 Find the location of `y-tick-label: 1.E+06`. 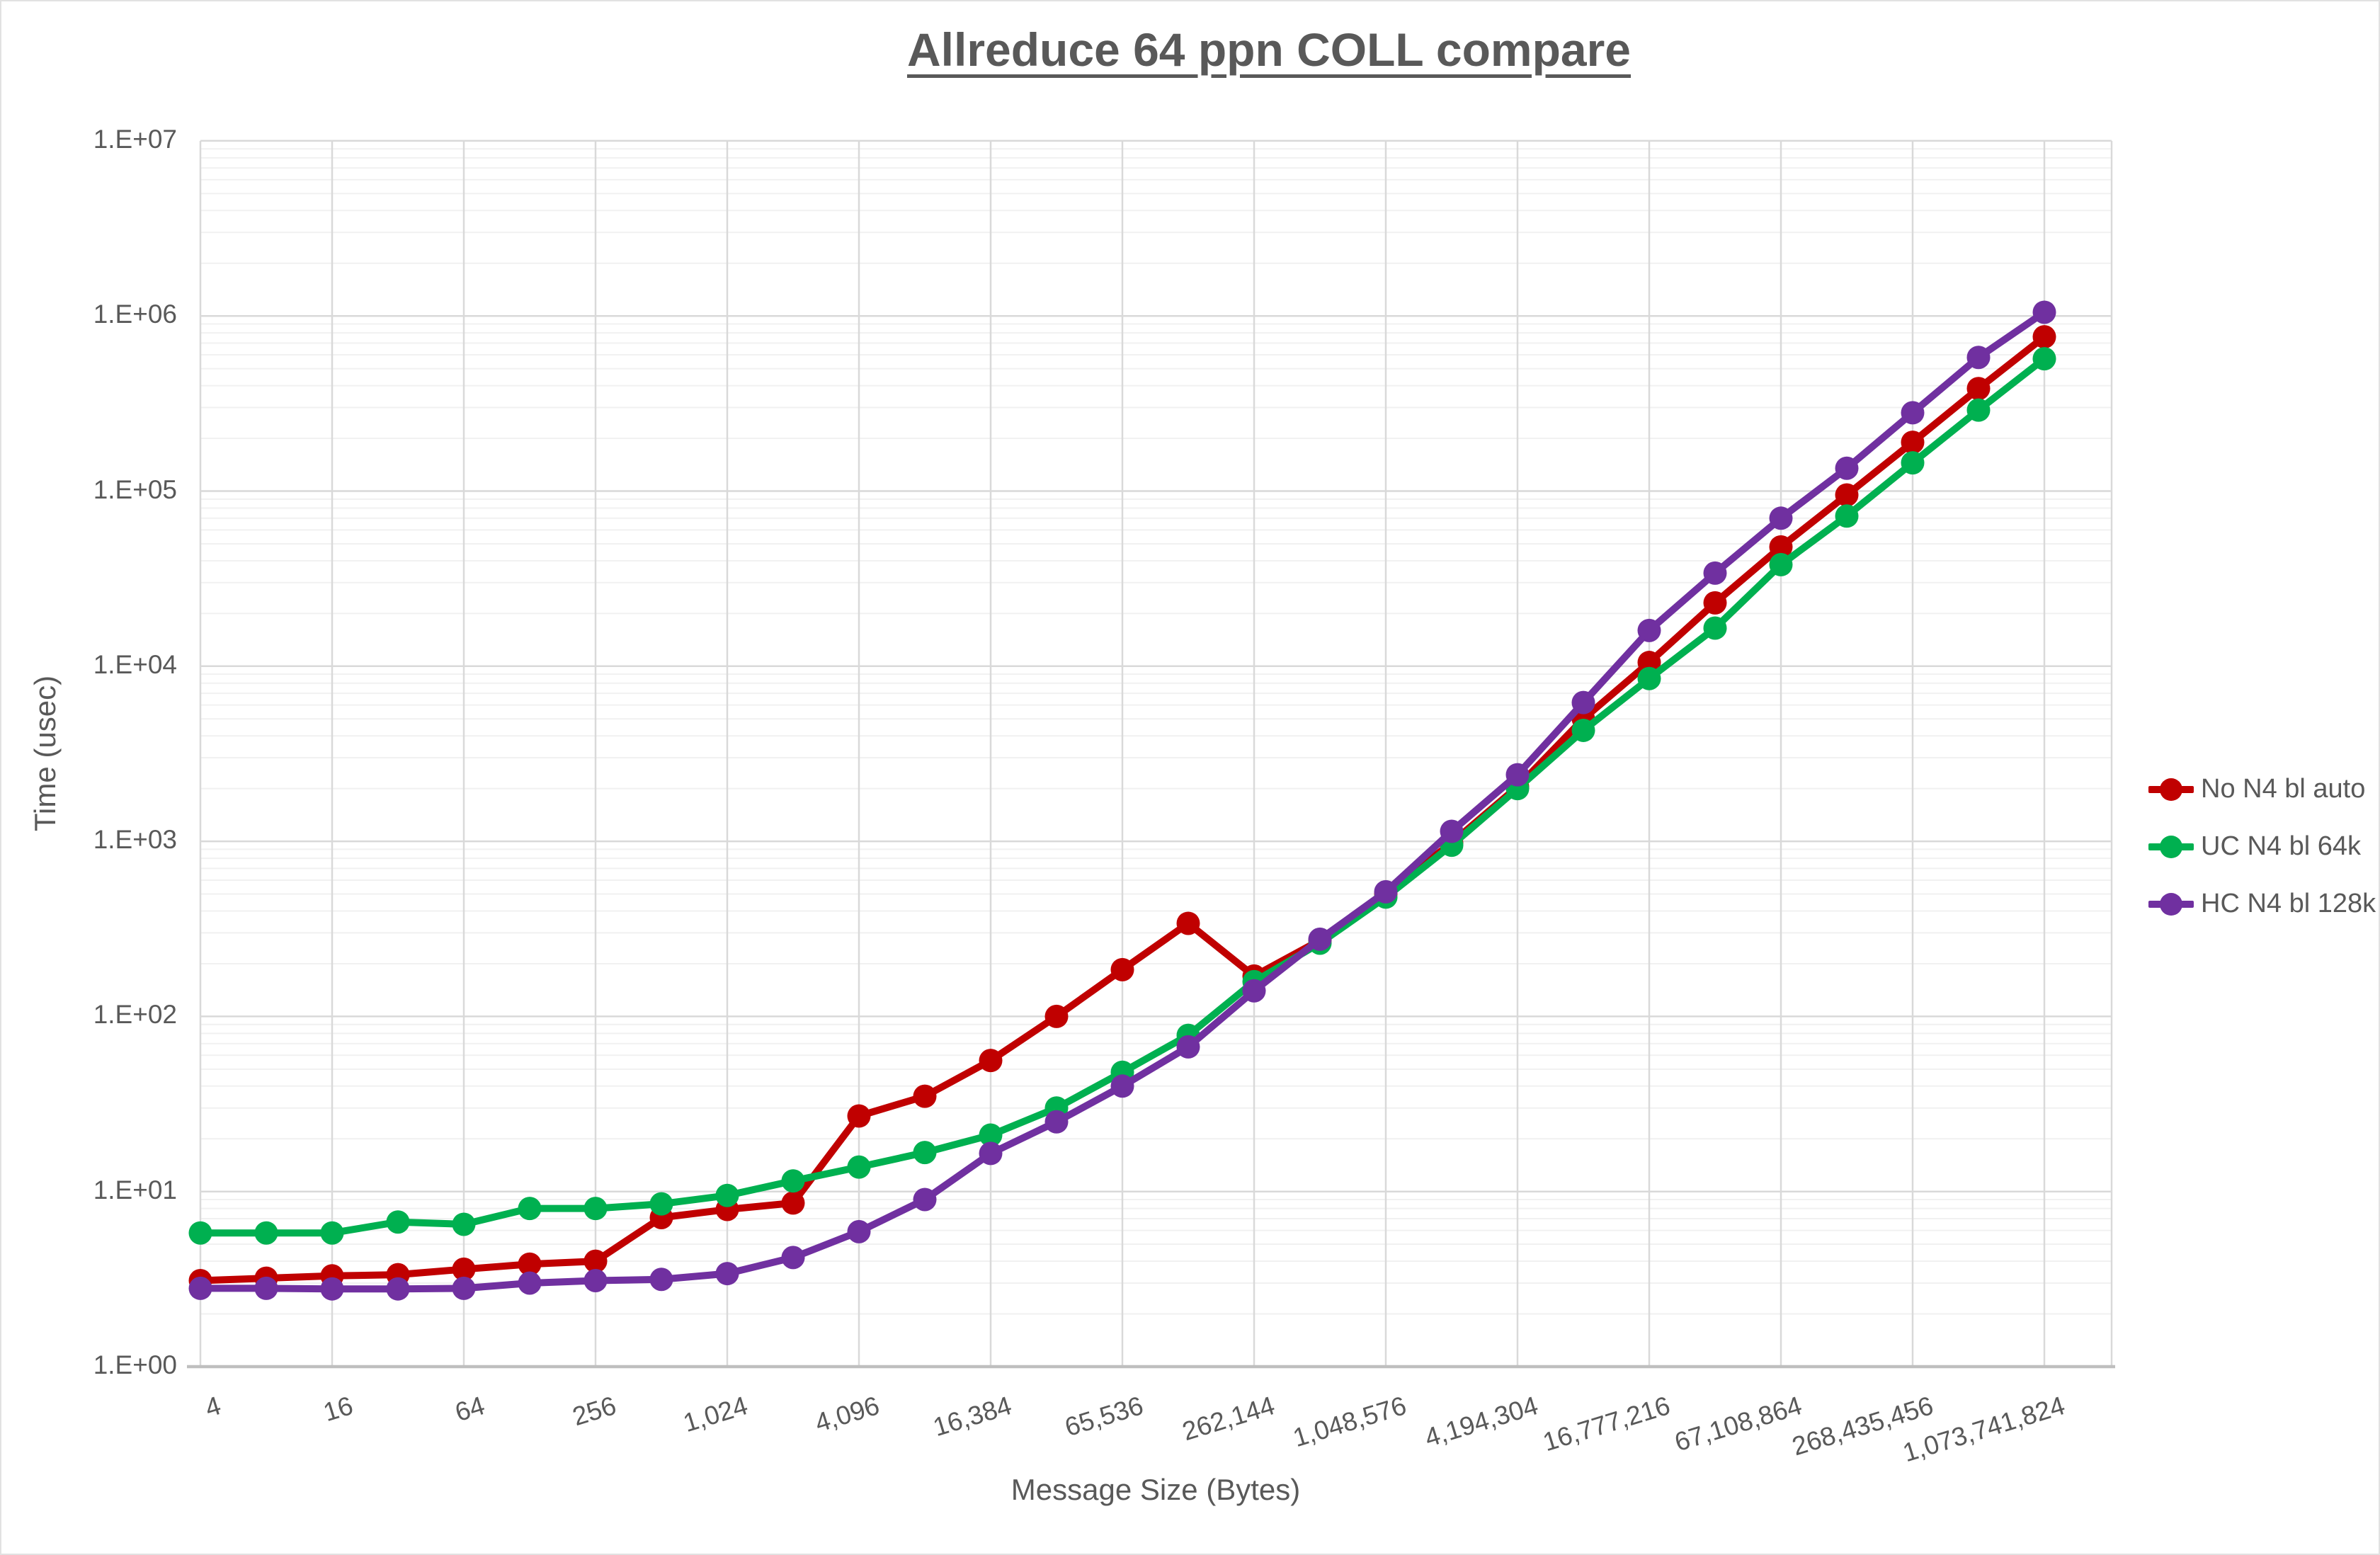

y-tick-label: 1.E+06 is located at coordinates (135, 314).